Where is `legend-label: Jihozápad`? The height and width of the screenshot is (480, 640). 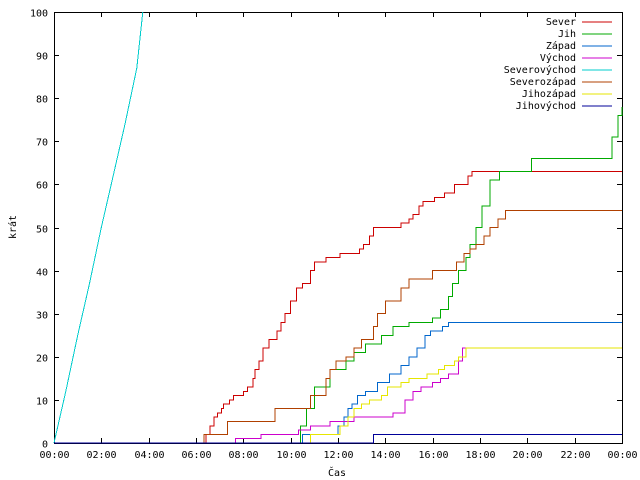
legend-label: Jihozápad is located at coordinates (549, 94).